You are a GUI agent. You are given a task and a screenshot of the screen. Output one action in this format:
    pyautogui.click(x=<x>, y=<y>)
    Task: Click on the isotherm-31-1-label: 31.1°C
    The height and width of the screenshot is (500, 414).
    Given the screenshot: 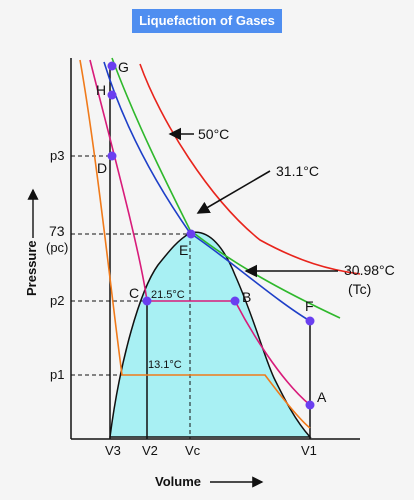 What is the action you would take?
    pyautogui.click(x=297, y=171)
    